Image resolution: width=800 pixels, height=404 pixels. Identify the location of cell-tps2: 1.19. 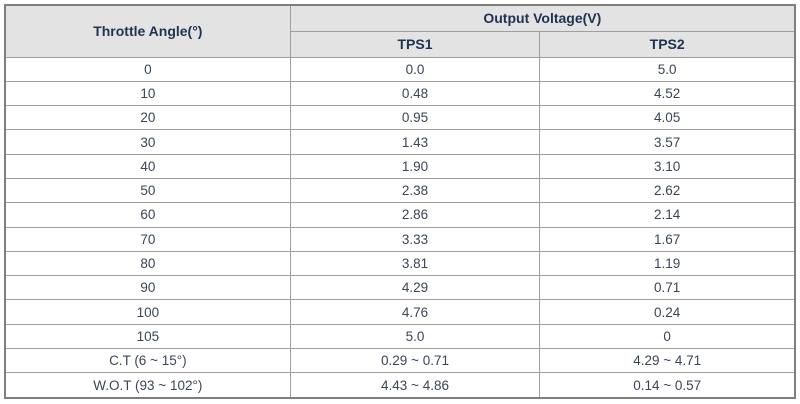
(667, 263).